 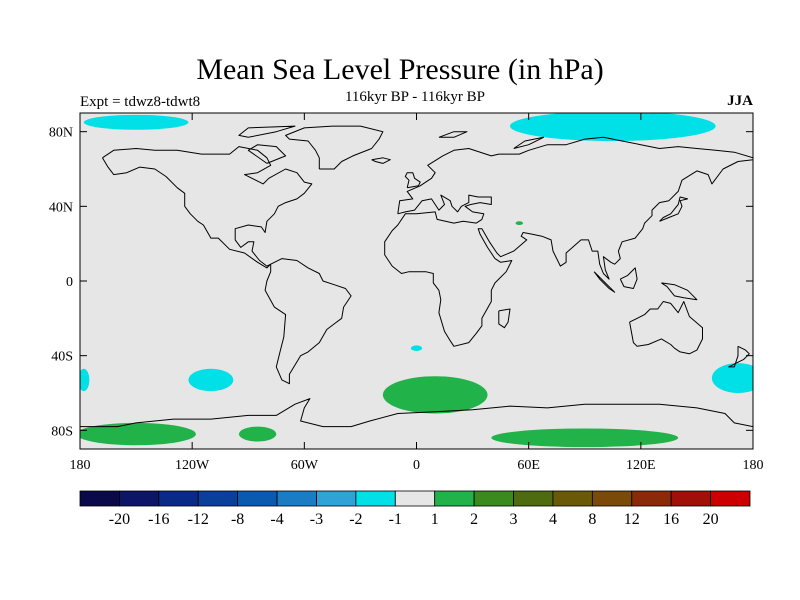 I want to click on colorbar-label: -20, so click(x=119, y=519).